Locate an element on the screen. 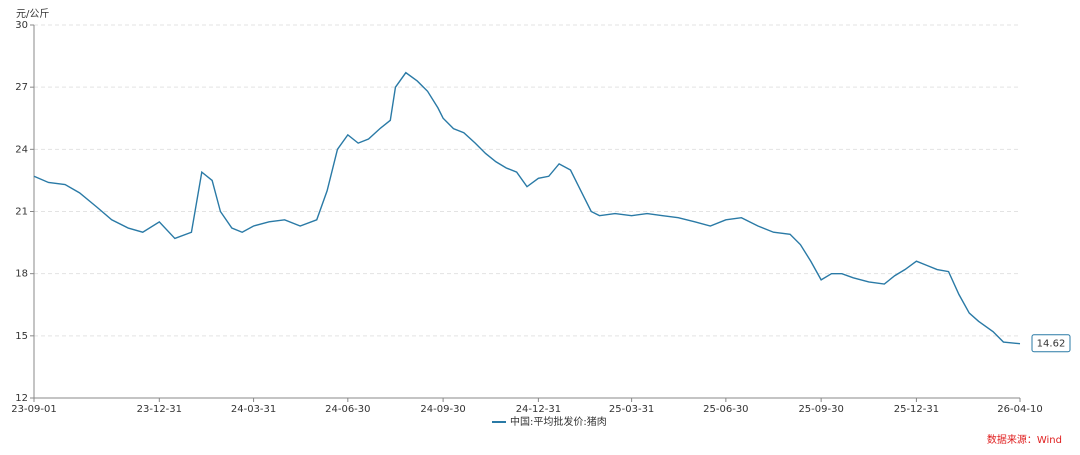 This screenshot has width=1080, height=455. source-note: 数据来源：Wind is located at coordinates (1024, 439).